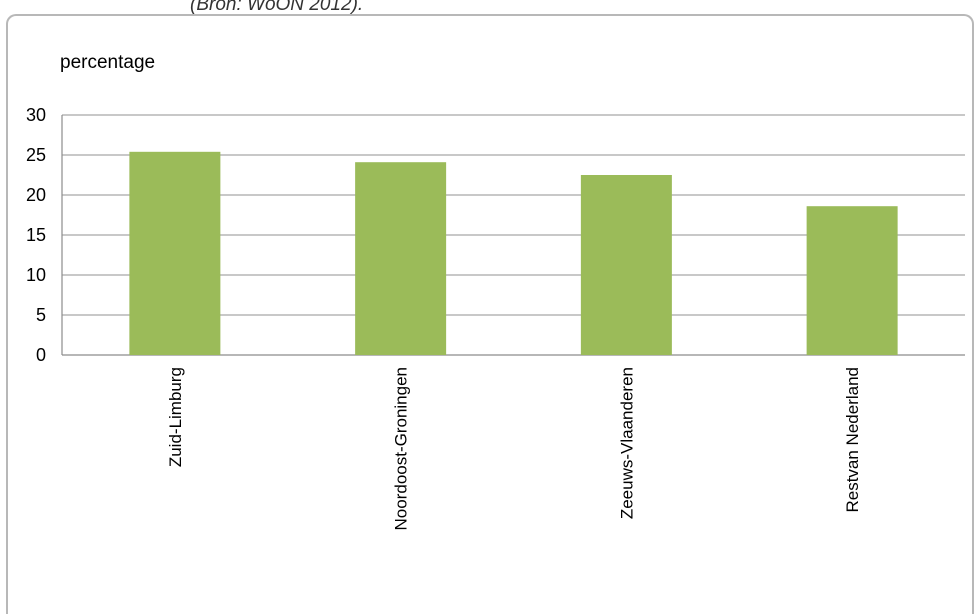 The image size is (978, 614). I want to click on bar-restvan-nederland, so click(852, 280).